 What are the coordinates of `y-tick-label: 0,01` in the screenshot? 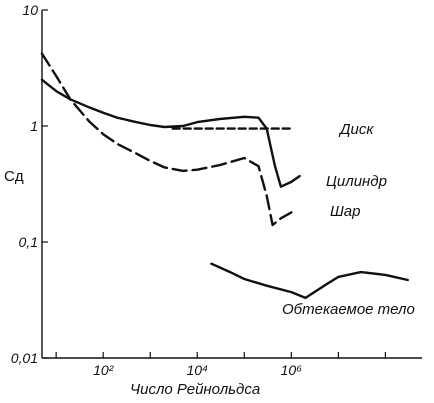 It's located at (24, 358).